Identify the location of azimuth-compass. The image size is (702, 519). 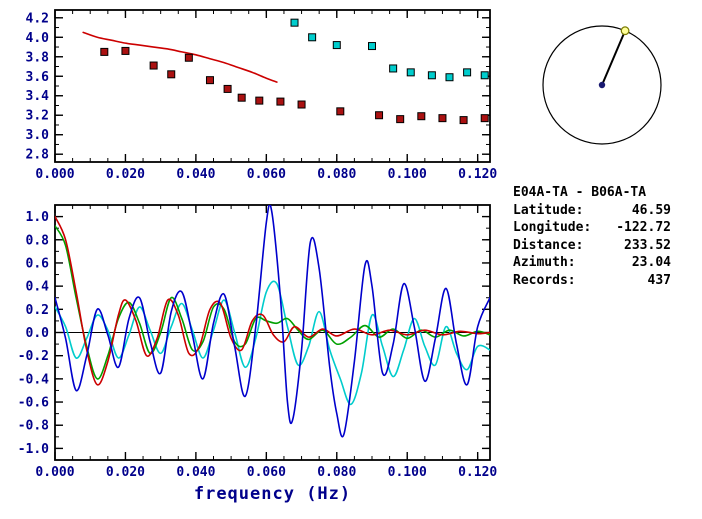
(602, 85).